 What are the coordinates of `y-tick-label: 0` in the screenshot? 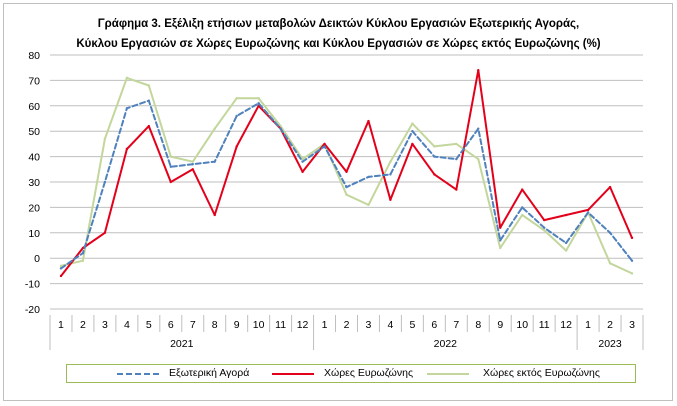 It's located at (37, 259).